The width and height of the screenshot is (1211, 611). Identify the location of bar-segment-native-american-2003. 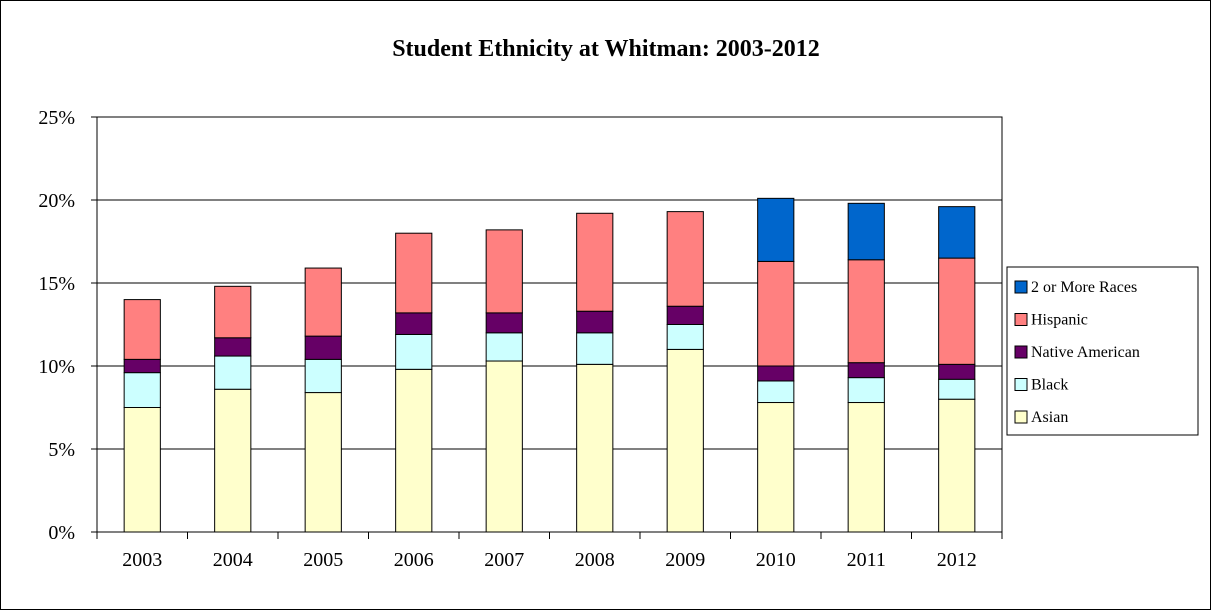
(142, 366).